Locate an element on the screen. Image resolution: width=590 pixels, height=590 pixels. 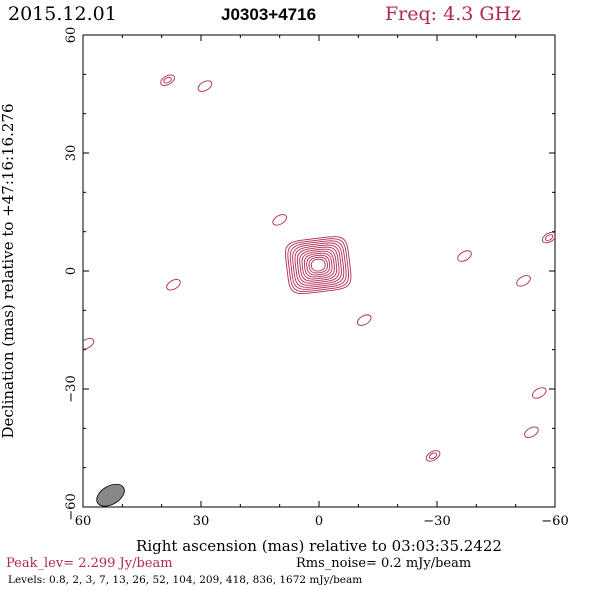
x-tick-label: −60 is located at coordinates (554, 521).